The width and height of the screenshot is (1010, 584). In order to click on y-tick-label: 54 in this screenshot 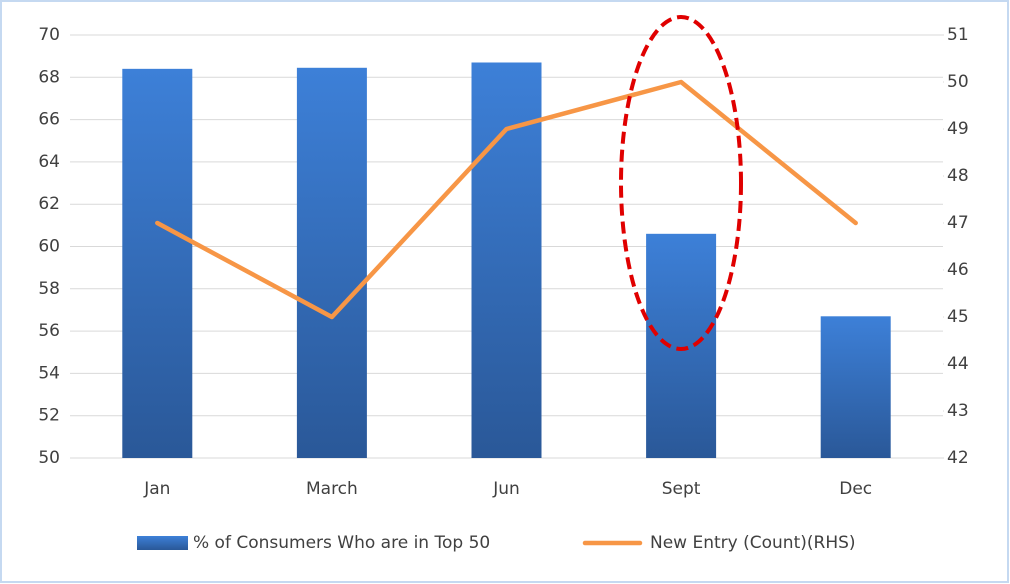, I will do `click(49, 373)`.